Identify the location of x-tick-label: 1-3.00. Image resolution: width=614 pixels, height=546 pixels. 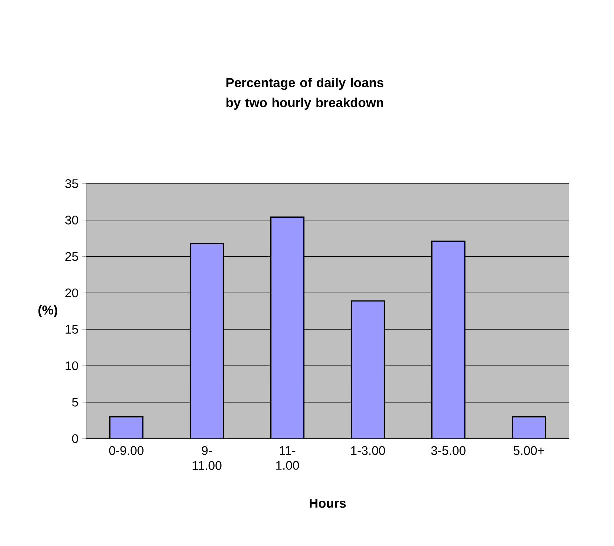
(368, 451).